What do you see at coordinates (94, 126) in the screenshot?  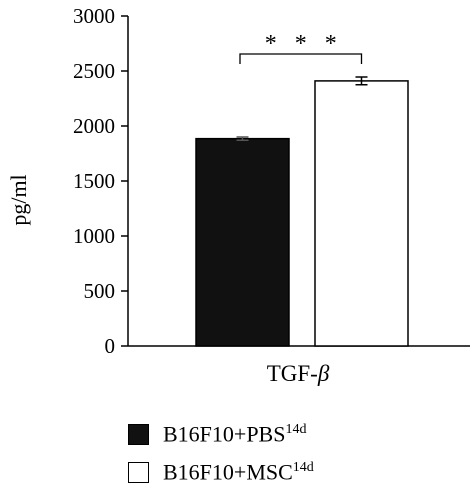 I see `y-tick-label: 2000` at bounding box center [94, 126].